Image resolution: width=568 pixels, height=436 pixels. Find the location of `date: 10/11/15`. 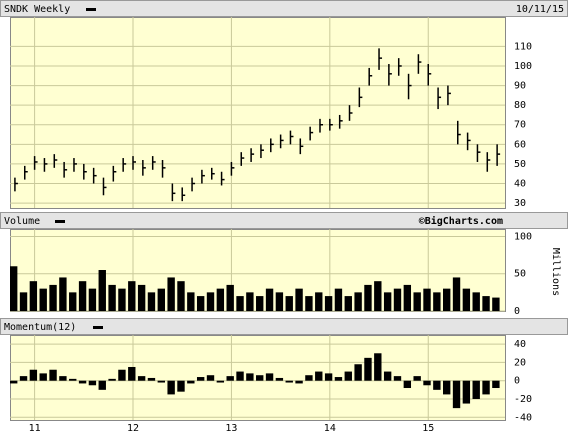

date: 10/11/15 is located at coordinates (540, 9).